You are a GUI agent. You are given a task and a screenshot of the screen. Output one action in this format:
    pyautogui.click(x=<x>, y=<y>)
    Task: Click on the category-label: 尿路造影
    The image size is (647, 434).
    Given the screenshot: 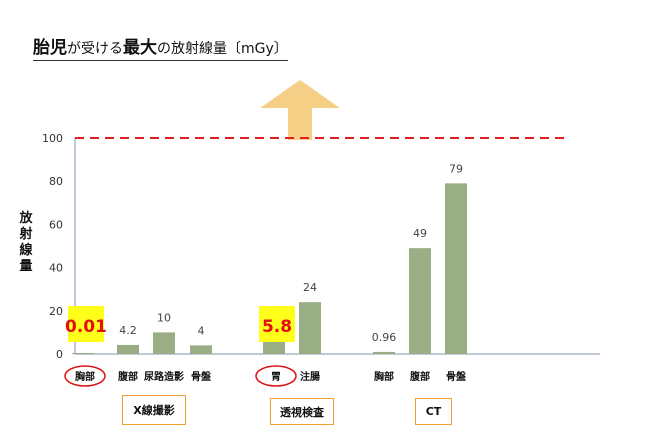 What is the action you would take?
    pyautogui.click(x=164, y=376)
    